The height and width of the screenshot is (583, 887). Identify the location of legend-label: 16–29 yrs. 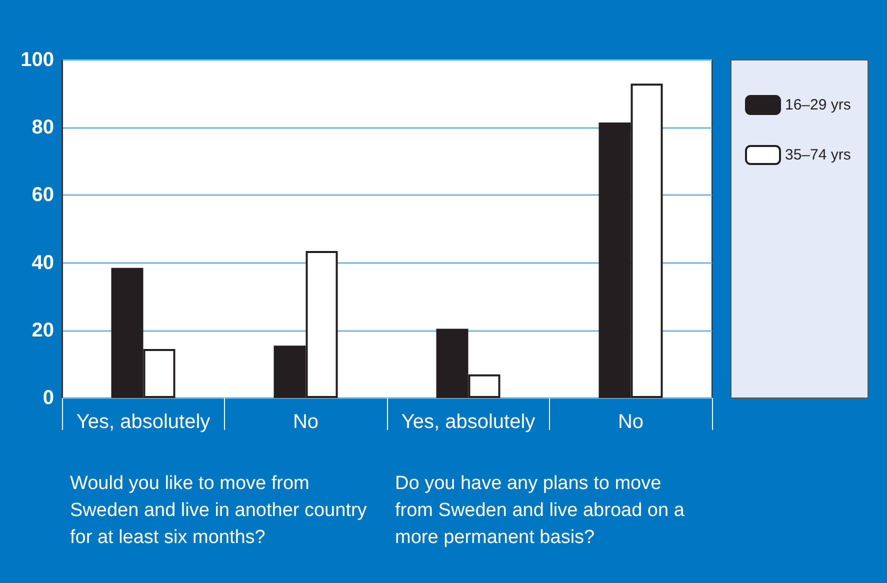
(818, 105).